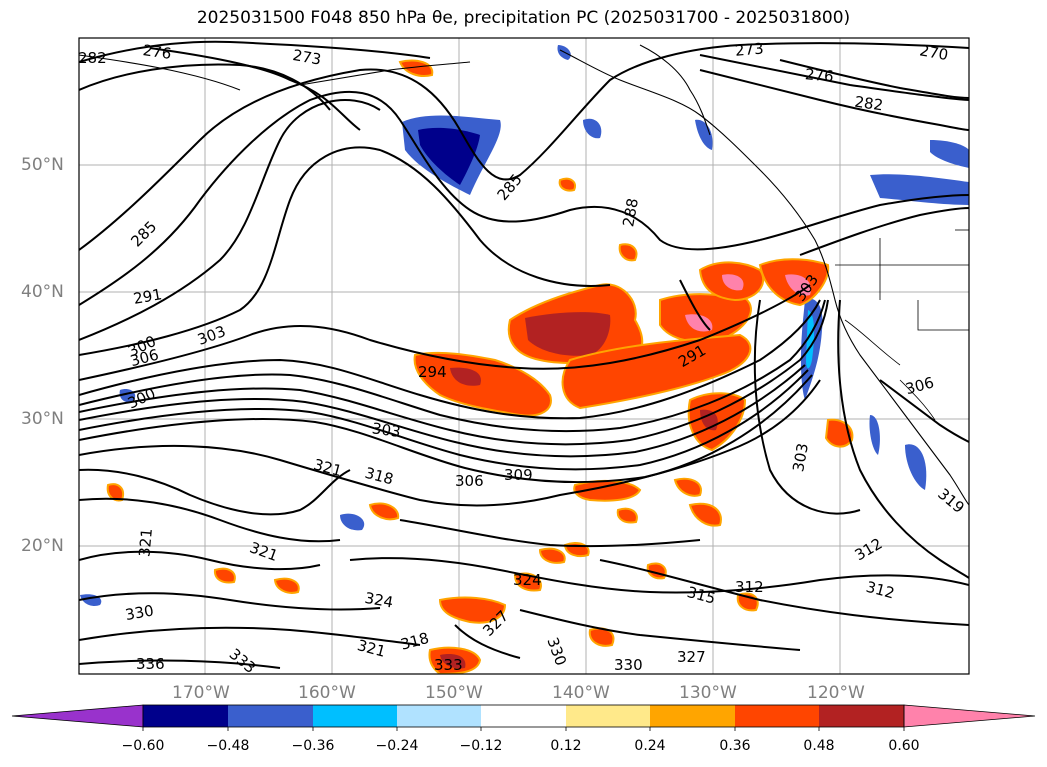 This screenshot has width=1047, height=767. Describe the element at coordinates (691, 657) in the screenshot. I see `contour-label: 327` at that location.